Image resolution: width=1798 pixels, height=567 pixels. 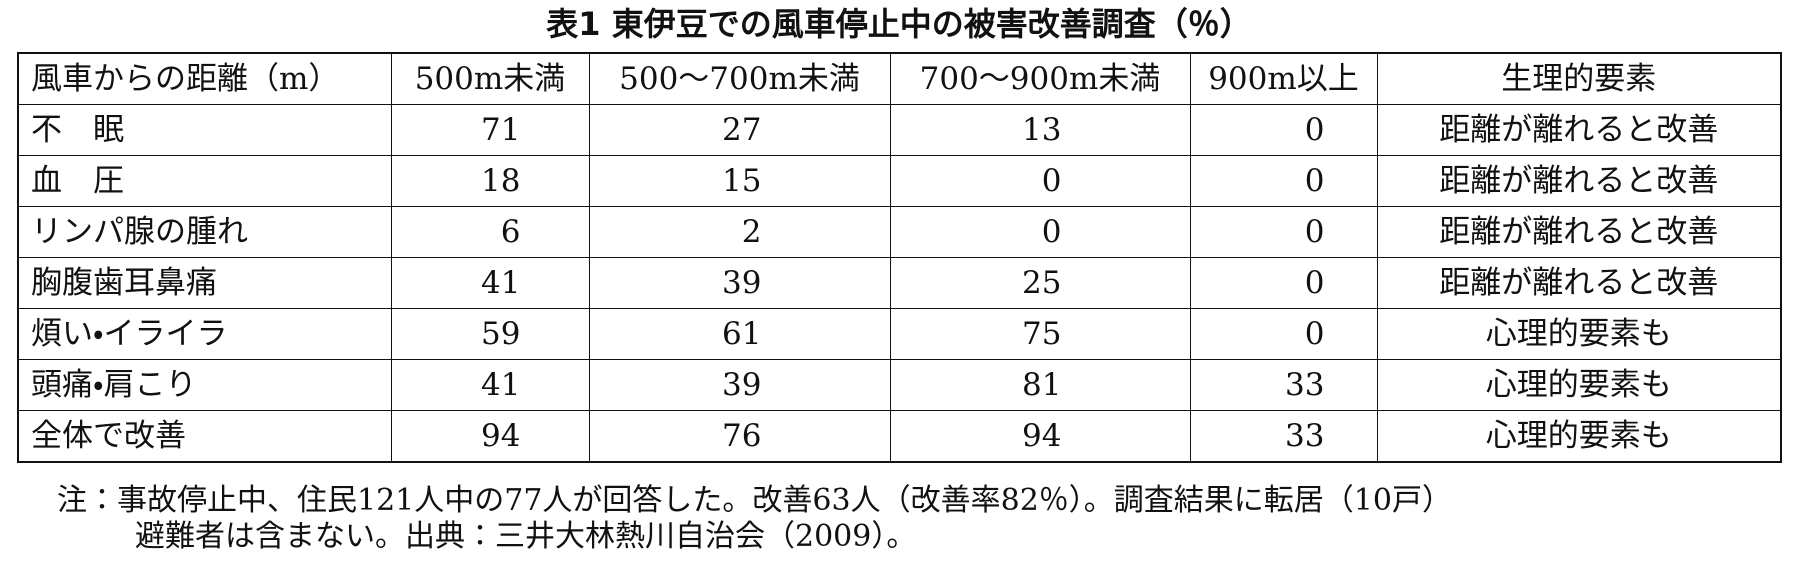 What do you see at coordinates (204, 232) in the screenshot?
I see `table-cell: リンパ腺の腫れ` at bounding box center [204, 232].